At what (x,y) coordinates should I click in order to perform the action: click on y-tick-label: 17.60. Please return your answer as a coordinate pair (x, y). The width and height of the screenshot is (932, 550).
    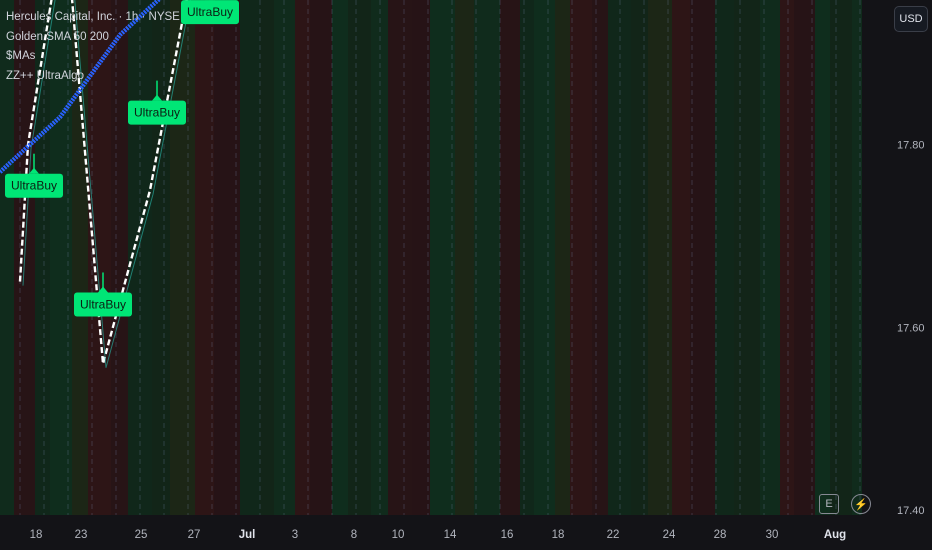
    Looking at the image, I should click on (911, 328).